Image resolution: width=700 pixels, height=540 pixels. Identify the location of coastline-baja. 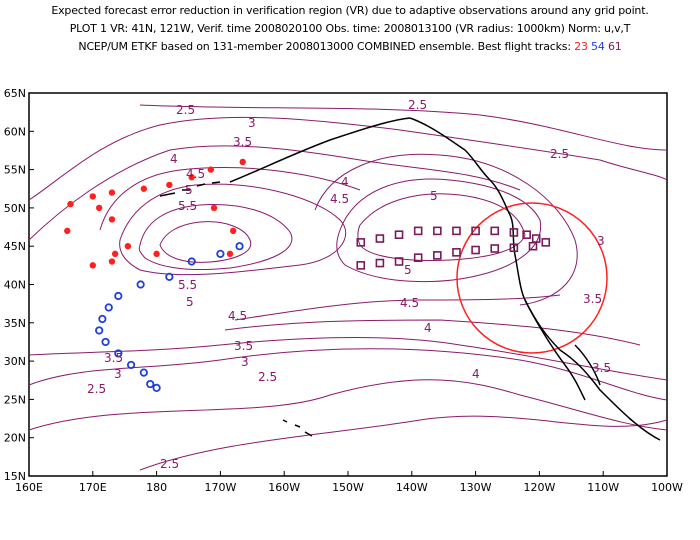
(555, 350).